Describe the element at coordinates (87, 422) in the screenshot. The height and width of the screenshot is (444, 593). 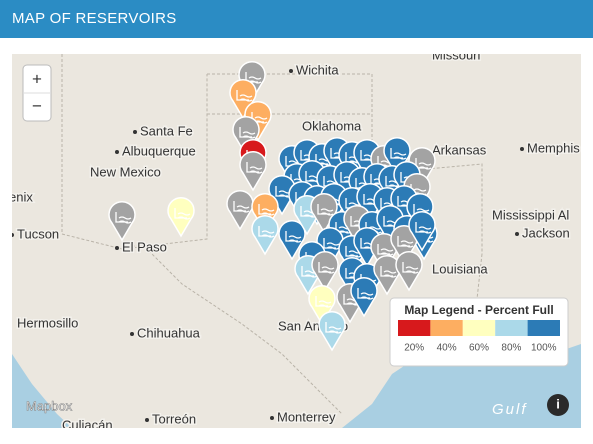
I see `place-label: Culiacán` at that location.